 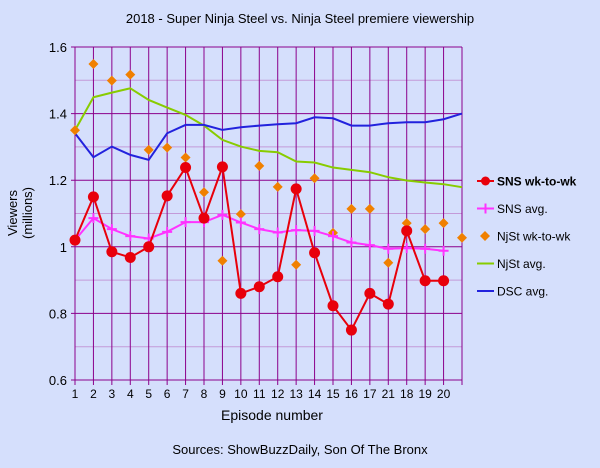 What do you see at coordinates (204, 394) in the screenshot?
I see `x-tick-label: 8` at bounding box center [204, 394].